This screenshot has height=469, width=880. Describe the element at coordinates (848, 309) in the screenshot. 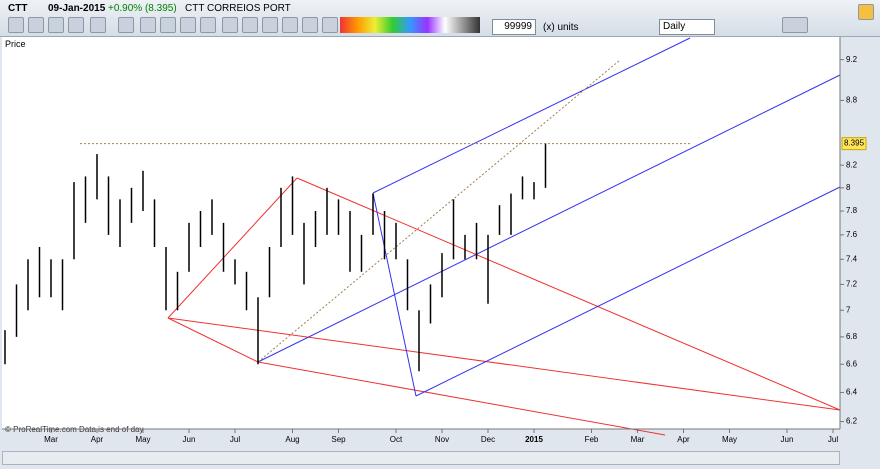

I see `y-tick-label: 7` at that location.